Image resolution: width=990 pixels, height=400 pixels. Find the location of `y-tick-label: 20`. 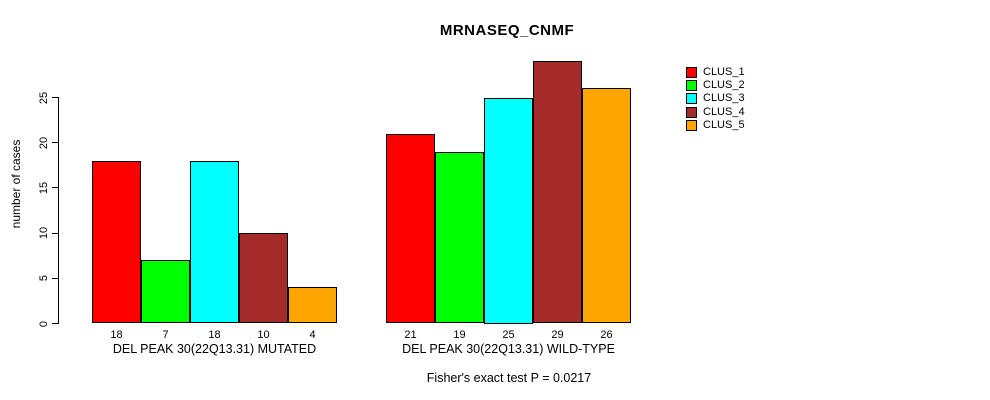

y-tick-label: 20 is located at coordinates (44, 142).